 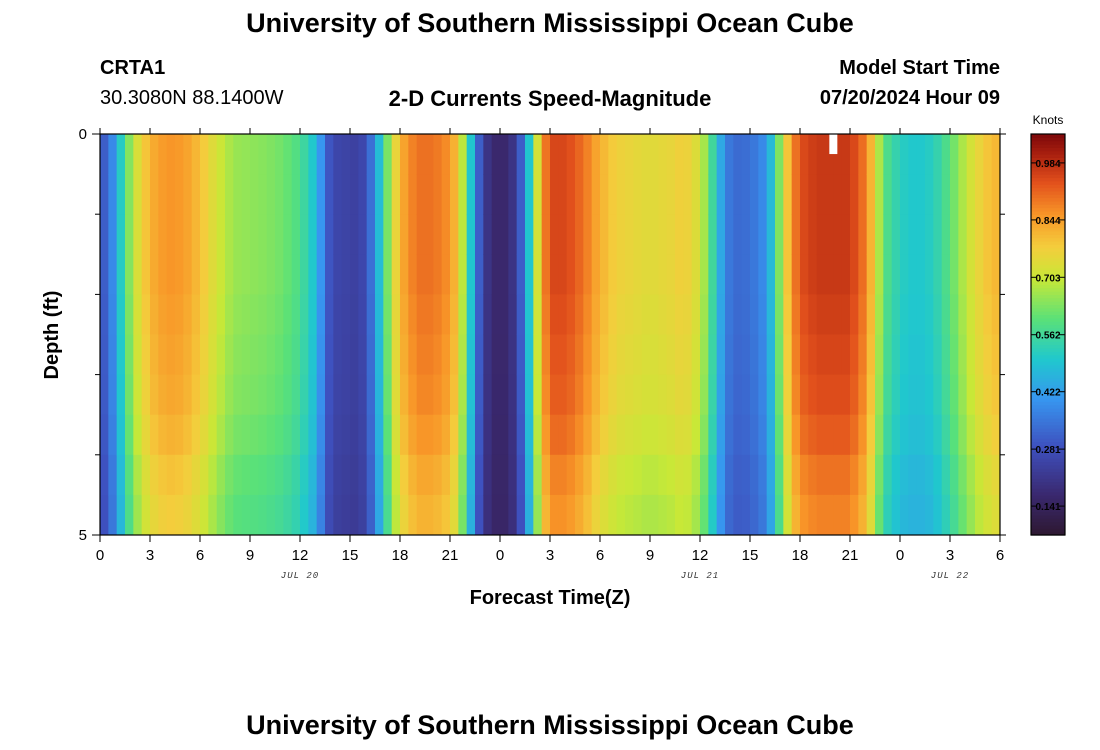 What do you see at coordinates (1048, 334) in the screenshot?
I see `colorbar: 0.141 0.281 0.422 0.562 0.703 0.844 0.984` at bounding box center [1048, 334].